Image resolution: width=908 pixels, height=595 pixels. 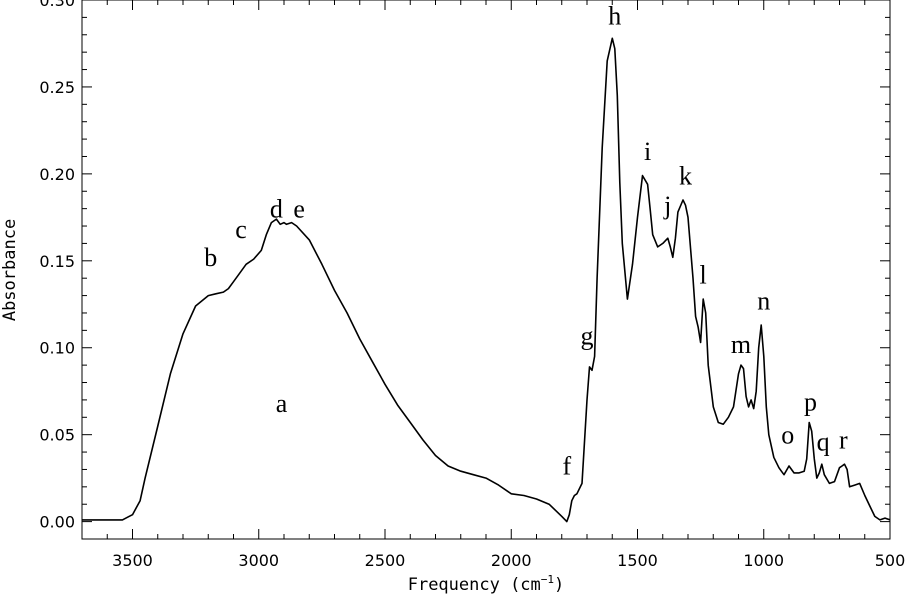 What do you see at coordinates (57, 522) in the screenshot?
I see `y-tick-label: 0.00` at bounding box center [57, 522].